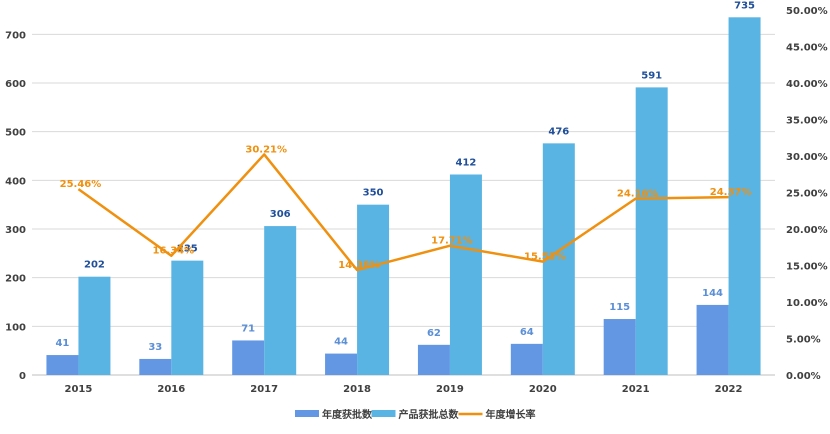 This screenshot has width=830, height=434. I want to click on bar-data-label: 115, so click(619, 307).